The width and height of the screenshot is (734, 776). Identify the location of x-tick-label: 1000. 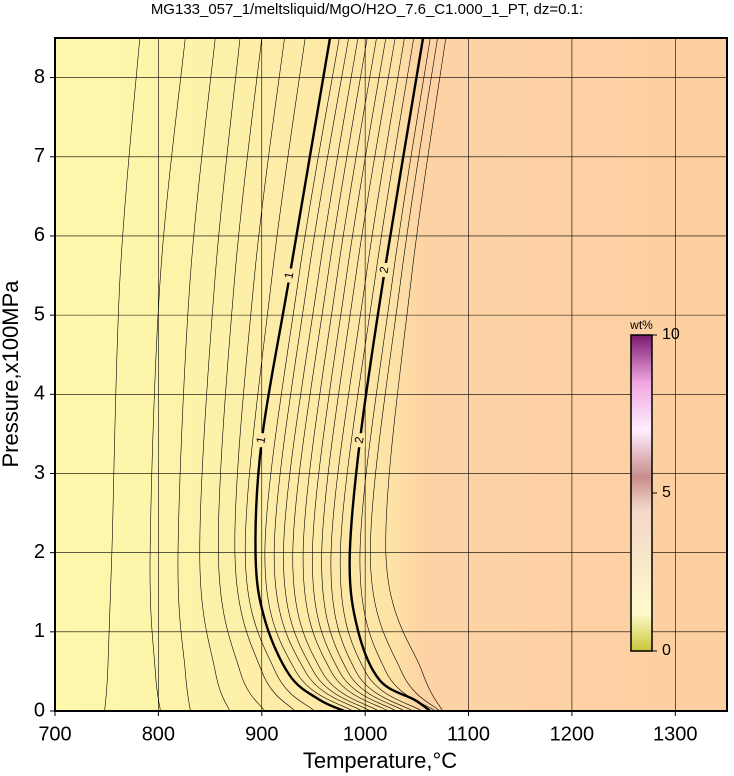
(365, 734).